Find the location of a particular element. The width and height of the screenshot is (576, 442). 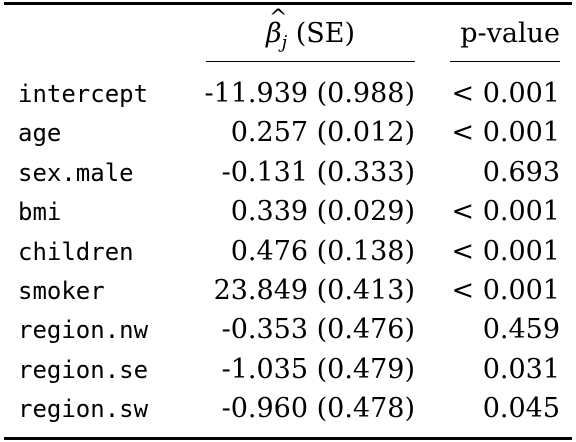

hat-accent: ^ is located at coordinates (278, 18).